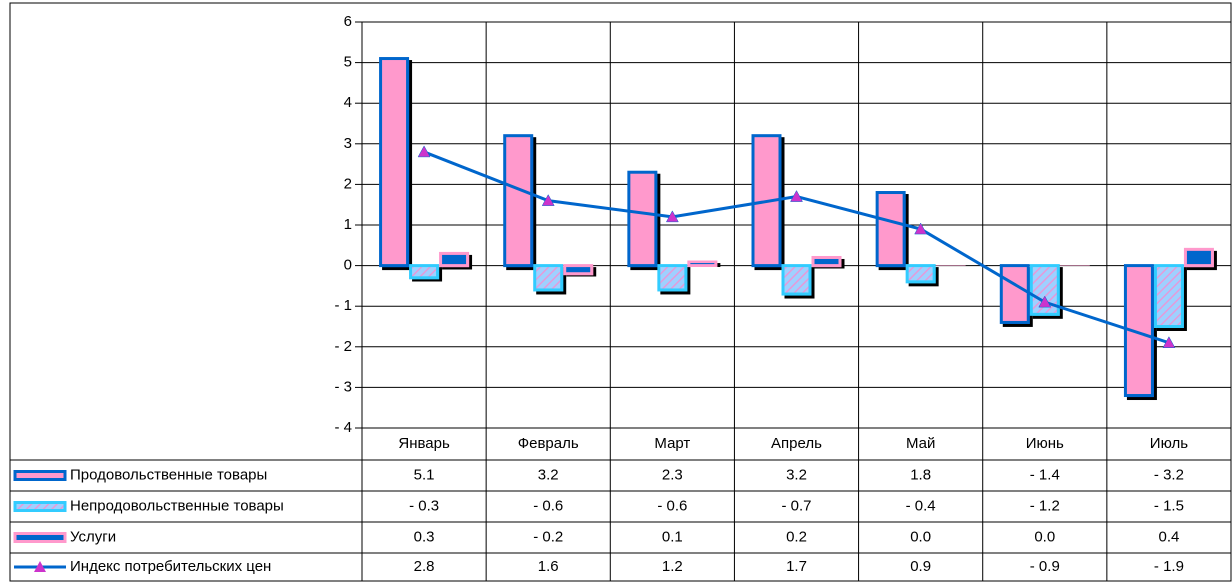  I want to click on x-tick-label: Март, so click(672, 443).